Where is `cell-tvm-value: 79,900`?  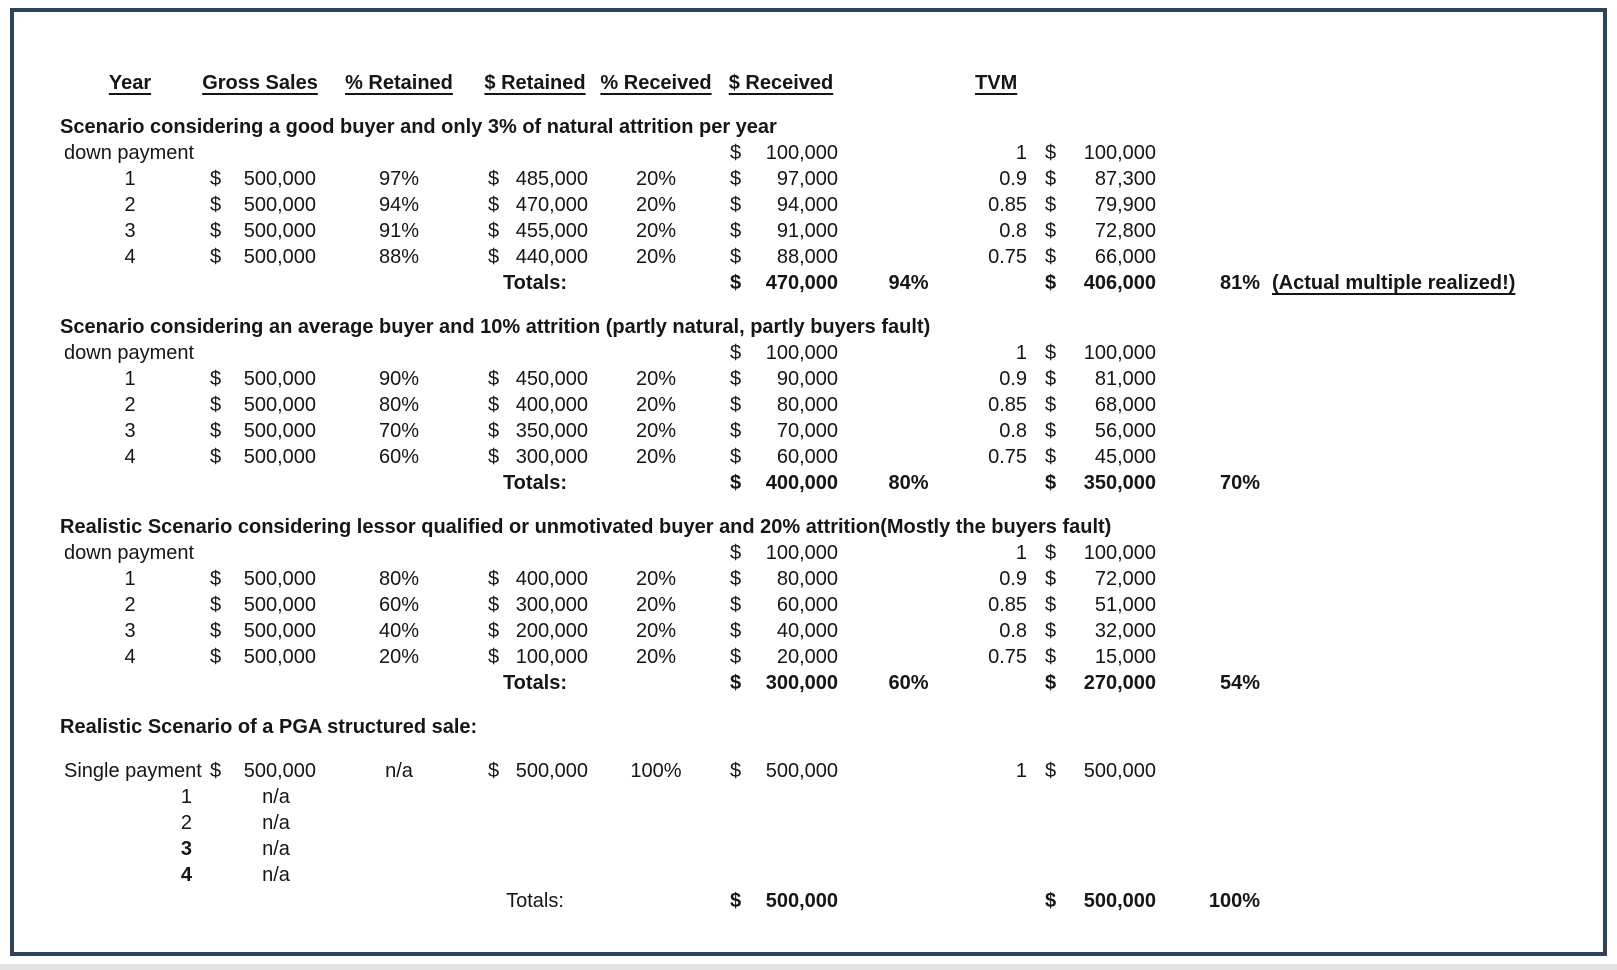 cell-tvm-value: 79,900 is located at coordinates (1125, 205).